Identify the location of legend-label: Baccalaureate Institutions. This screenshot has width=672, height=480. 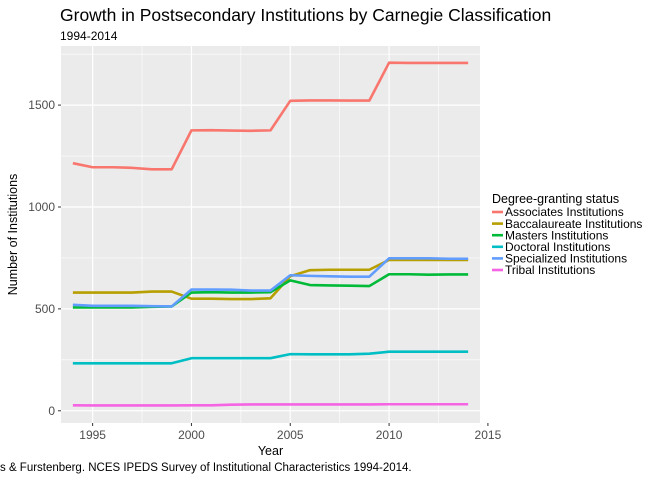
(573, 224).